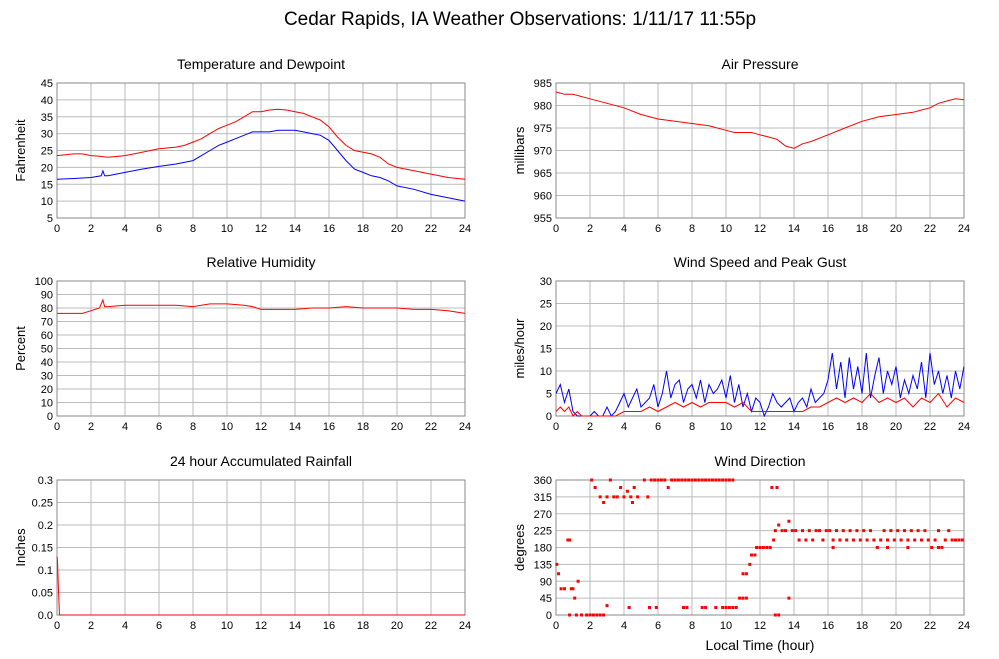 The width and height of the screenshot is (999, 659). Describe the element at coordinates (794, 229) in the screenshot. I see `pressure-x-tick-label: 14` at that location.